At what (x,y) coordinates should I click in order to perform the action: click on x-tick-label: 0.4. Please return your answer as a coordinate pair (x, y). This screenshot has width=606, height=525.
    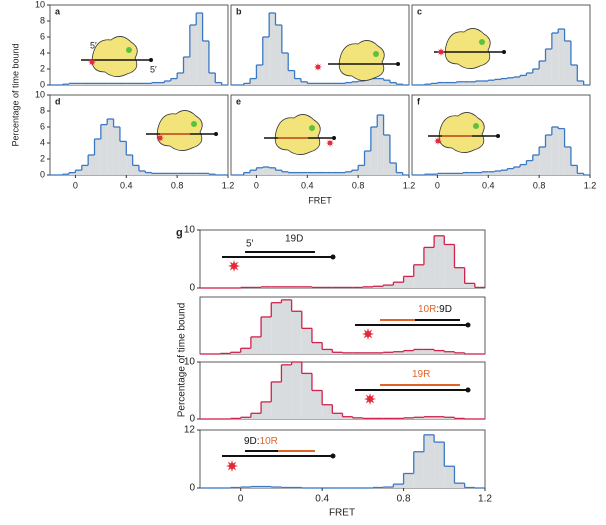
    Looking at the image, I should click on (307, 185).